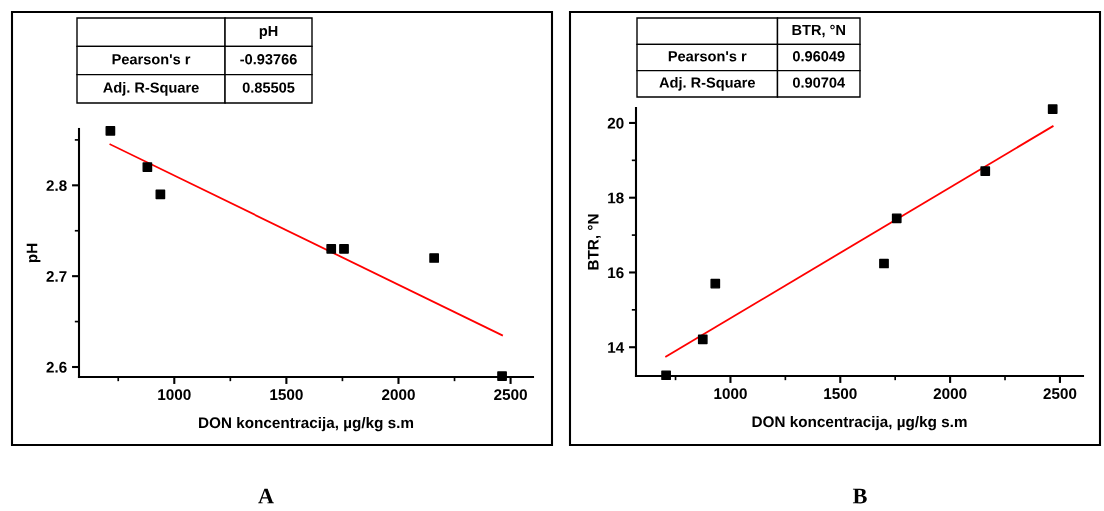  Describe the element at coordinates (56, 276) in the screenshot. I see `y-tick-label: 2.7` at that location.